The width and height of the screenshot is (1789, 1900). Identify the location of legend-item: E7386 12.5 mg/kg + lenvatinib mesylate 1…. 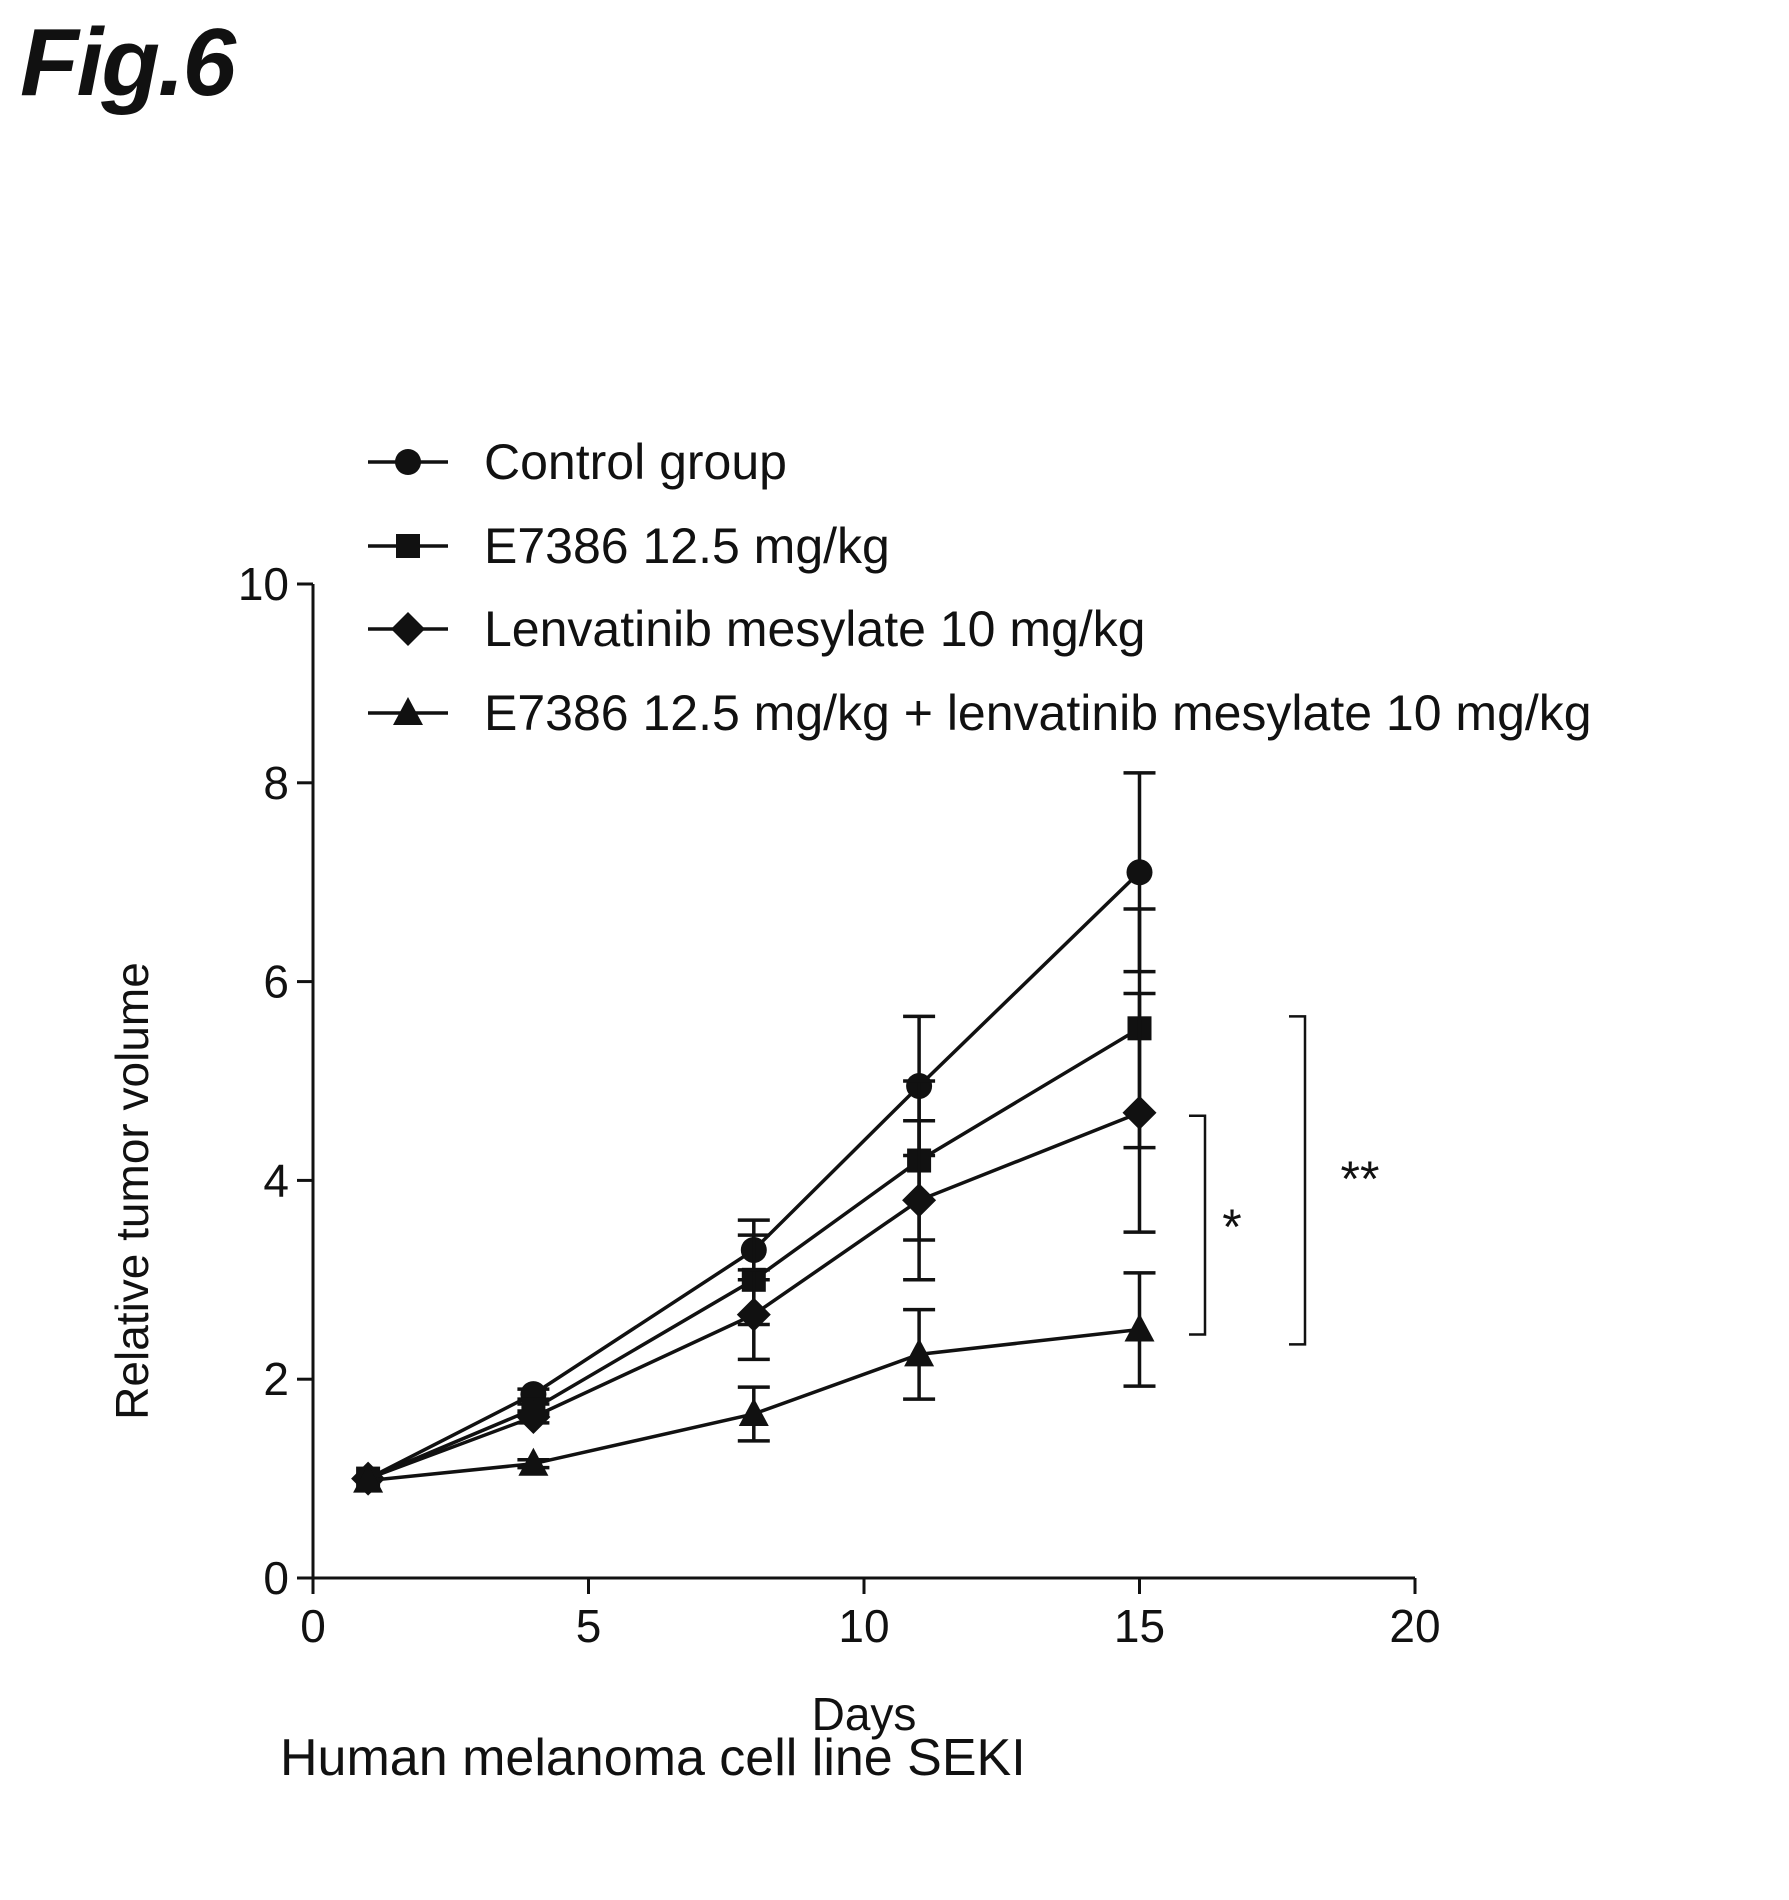
(980, 713).